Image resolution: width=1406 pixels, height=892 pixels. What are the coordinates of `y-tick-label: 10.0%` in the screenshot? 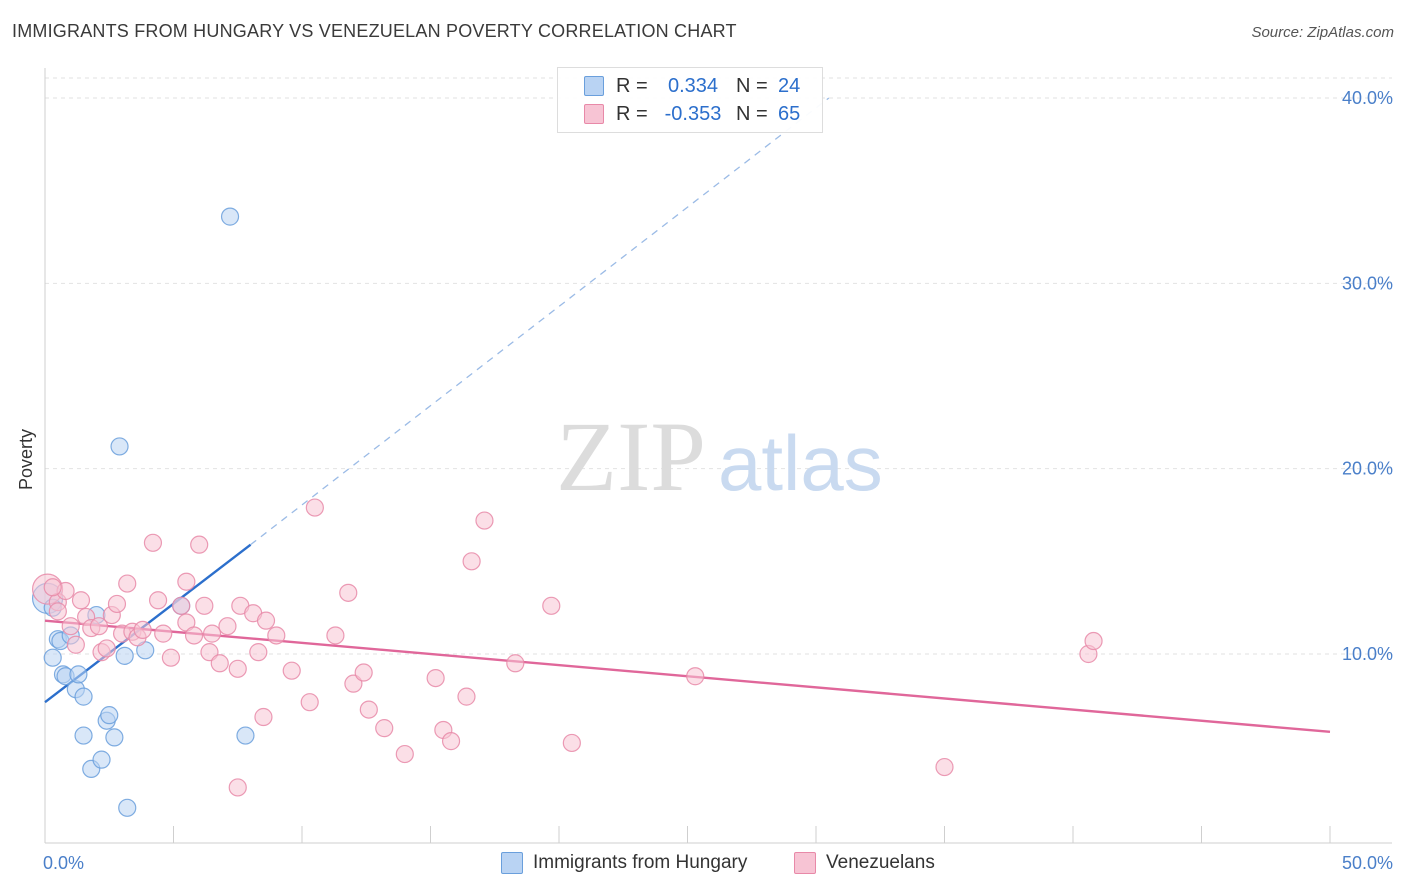 It's located at (1367, 654).